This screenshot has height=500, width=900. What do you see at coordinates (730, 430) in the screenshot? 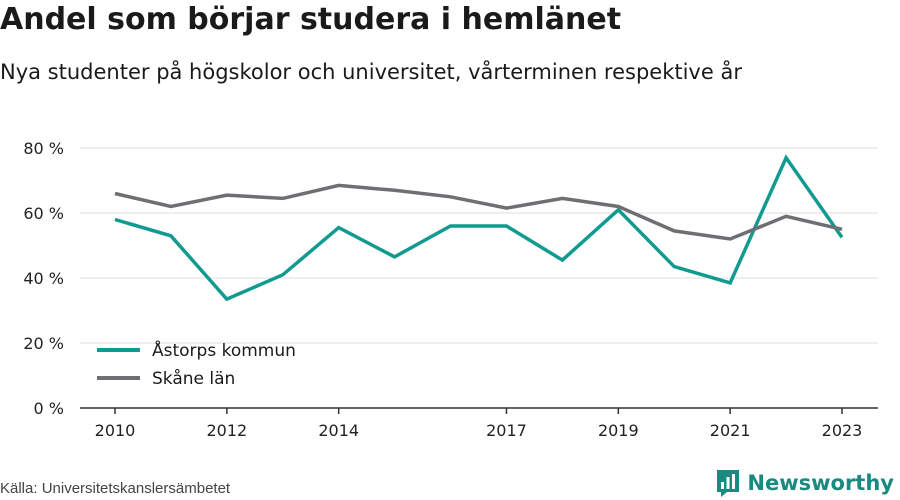
I see `x-tick-label: 2021` at bounding box center [730, 430].